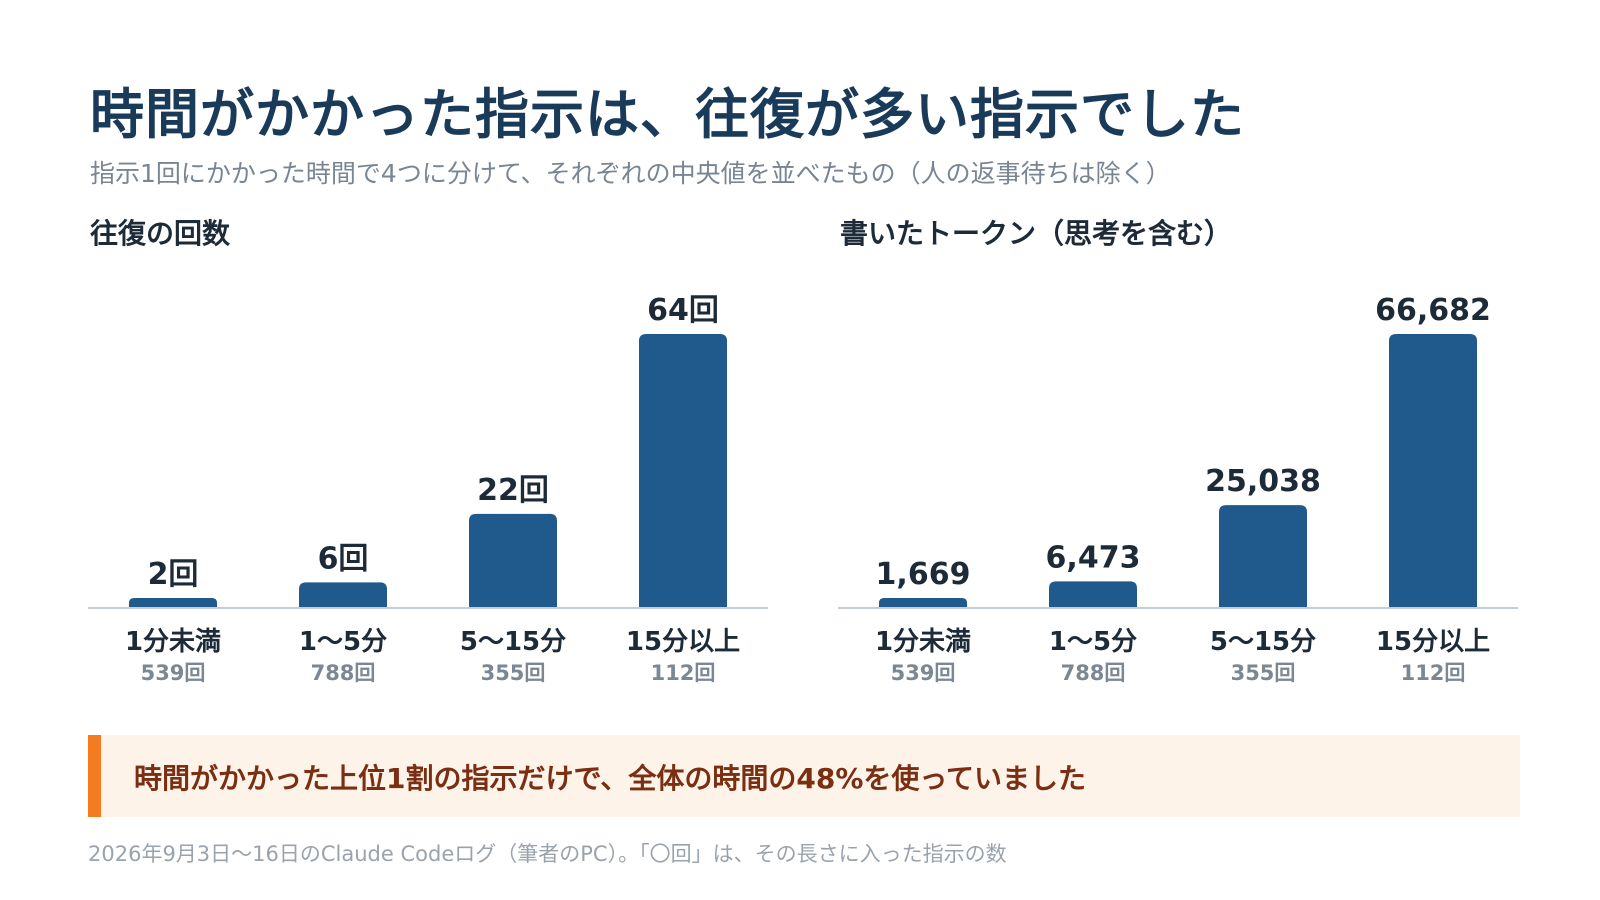 Image resolution: width=1600 pixels, height=900 pixels. I want to click on callout-box: 時間がかかった上位1割の指示だけで、全体の時間の48%を使っていました, so click(804, 776).